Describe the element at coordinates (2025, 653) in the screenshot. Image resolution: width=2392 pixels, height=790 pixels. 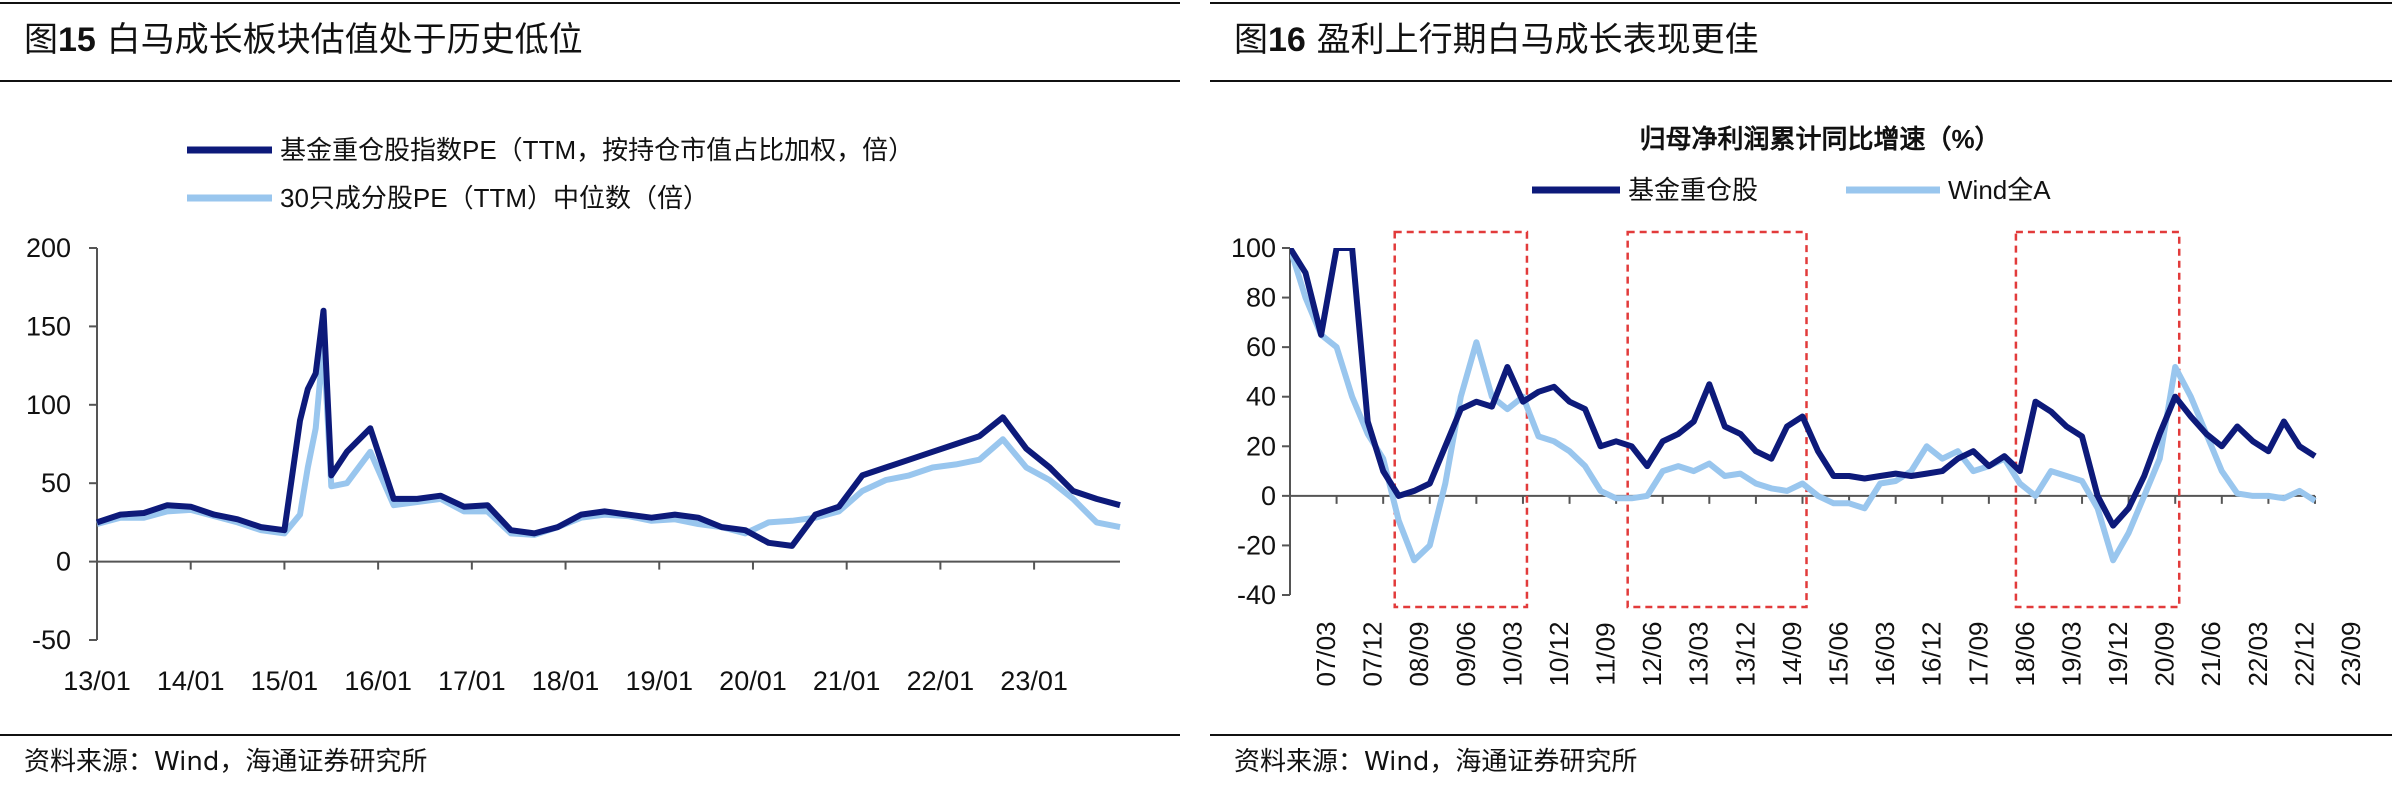
I see `x-tick-label: 18/06` at that location.